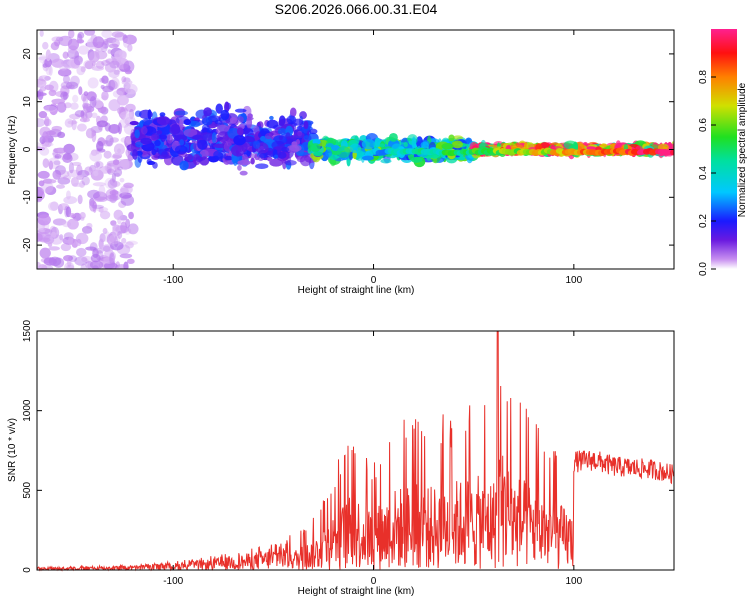 The image size is (750, 600). I want to click on colorbar-gradient, so click(724, 149).